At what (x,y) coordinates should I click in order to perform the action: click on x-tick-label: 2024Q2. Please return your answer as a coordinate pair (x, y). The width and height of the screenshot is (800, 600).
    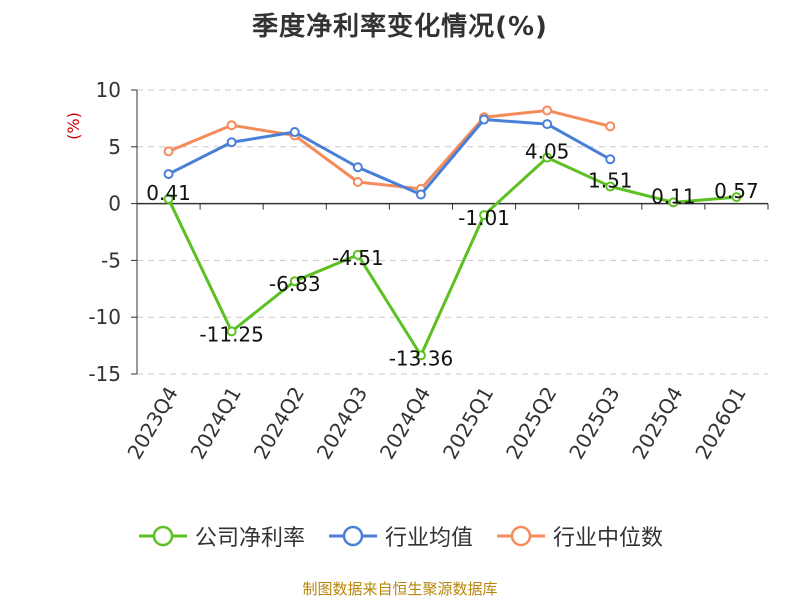
    Looking at the image, I should click on (279, 423).